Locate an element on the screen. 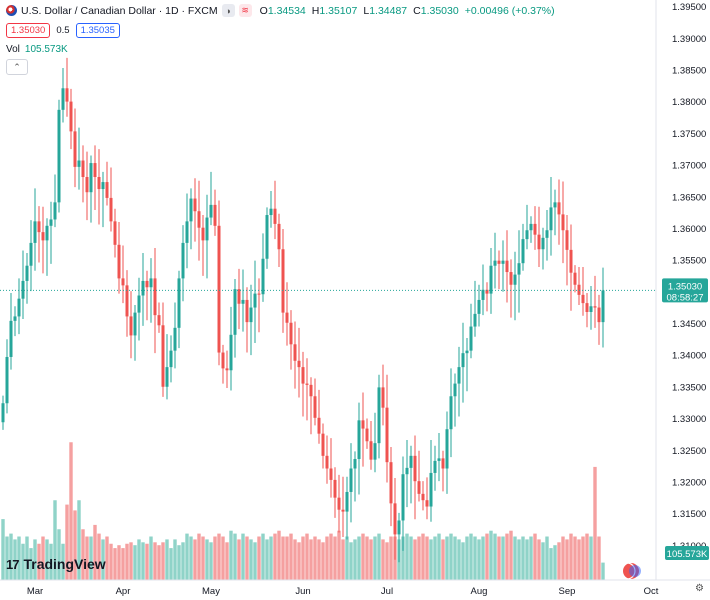  y-tick-label: 1.33500 is located at coordinates (689, 387).